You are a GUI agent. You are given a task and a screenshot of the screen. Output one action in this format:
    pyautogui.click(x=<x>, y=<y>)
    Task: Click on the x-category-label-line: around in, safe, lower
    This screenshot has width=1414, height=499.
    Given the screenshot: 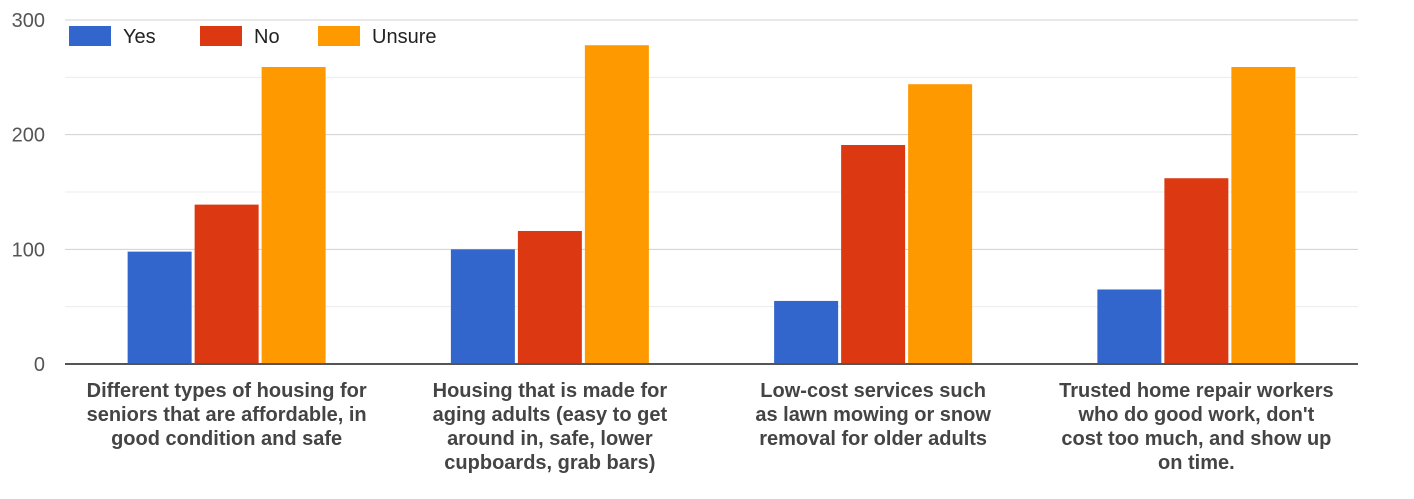 What is the action you would take?
    pyautogui.click(x=550, y=439)
    